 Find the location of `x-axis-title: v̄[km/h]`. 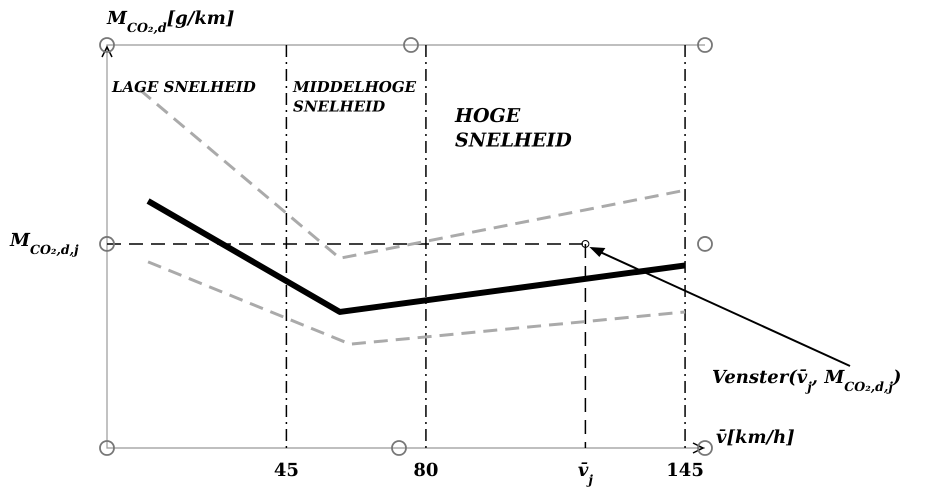

x-axis-title: v̄[km/h] is located at coordinates (755, 437).